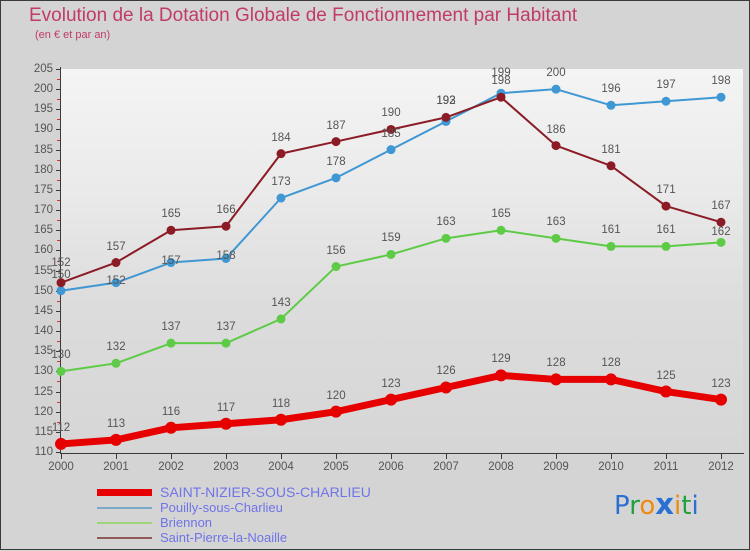 This screenshot has width=750, height=551. I want to click on y-axis-tick-label: 125, so click(43, 391).